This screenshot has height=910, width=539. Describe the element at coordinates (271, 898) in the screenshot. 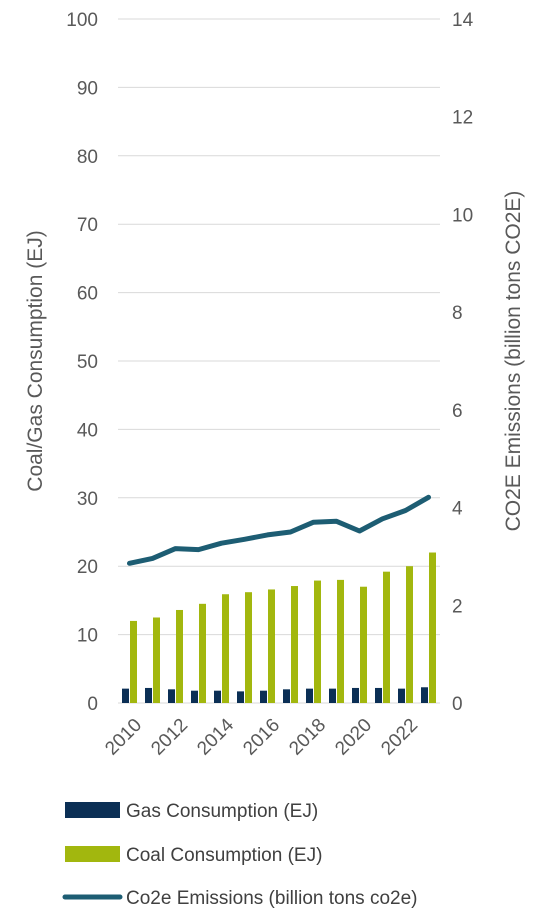

I see `legend-label-emissions: Co2e Emissions (billion tons co2e)` at that location.